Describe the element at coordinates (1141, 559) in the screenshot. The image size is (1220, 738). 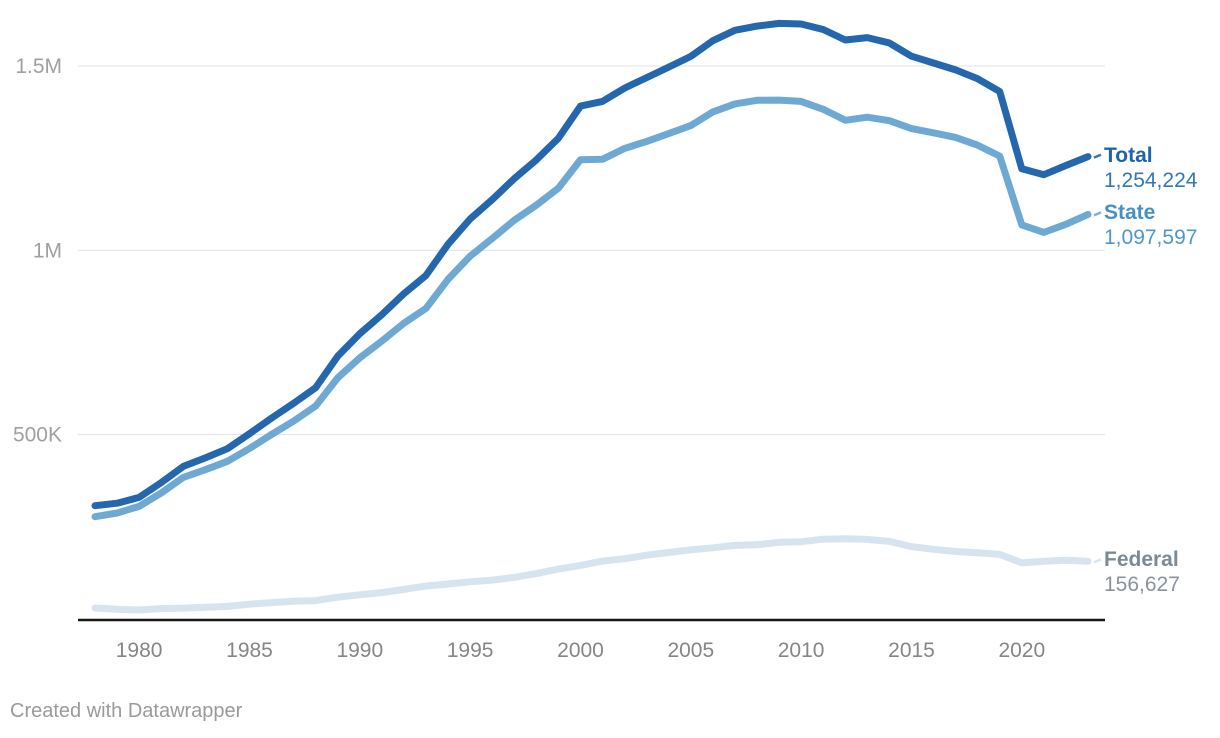
I see `series-name-federal: Federal` at that location.